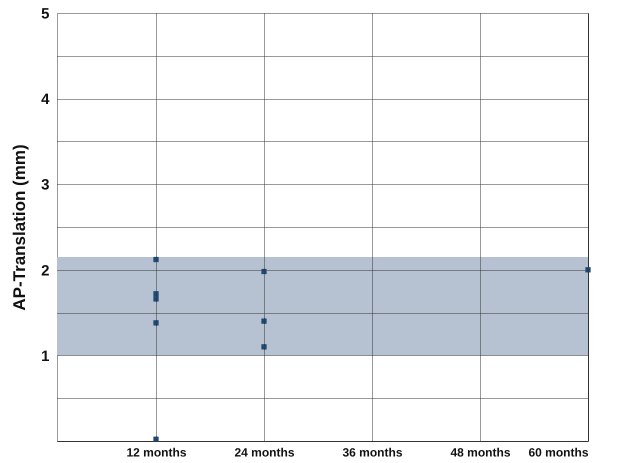  Describe the element at coordinates (264, 453) in the screenshot. I see `x-tick-label: 24 months` at that location.